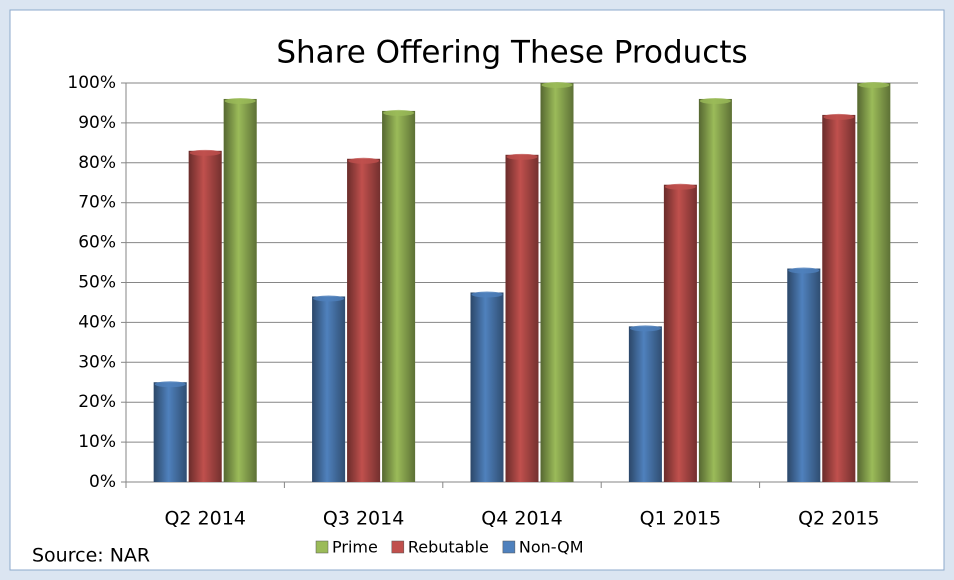 Image resolution: width=954 pixels, height=580 pixels. I want to click on chart-title: Share Offering These Products, so click(511, 53).